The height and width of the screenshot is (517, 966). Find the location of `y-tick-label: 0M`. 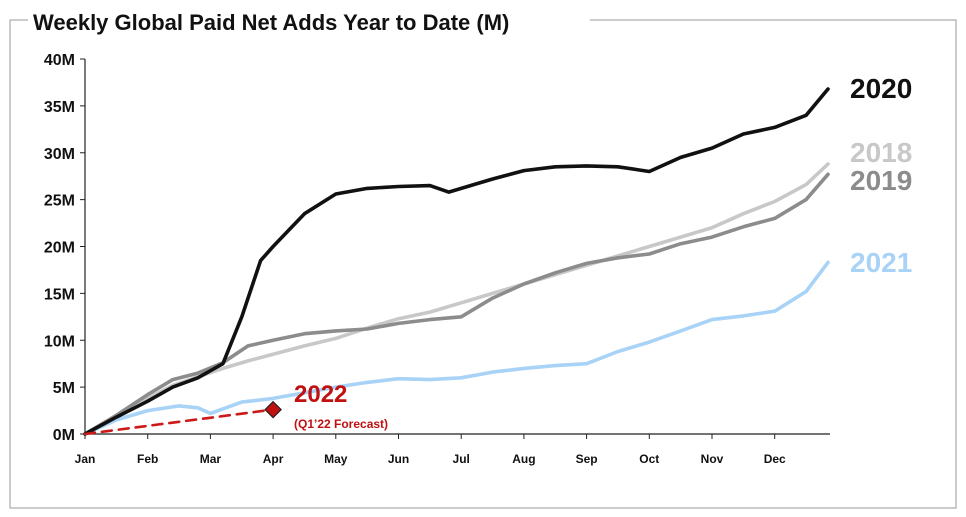

y-tick-label: 0M is located at coordinates (64, 435).